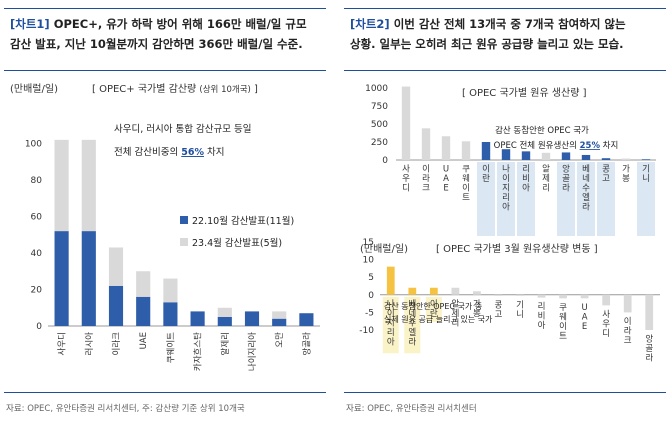 Image resolution: width=670 pixels, height=425 pixels. I want to click on source-note-1: 자료: OPEC, 유안타증권 리서치센터, 주: 감산량 기준 상위 10개국, so click(125, 409).